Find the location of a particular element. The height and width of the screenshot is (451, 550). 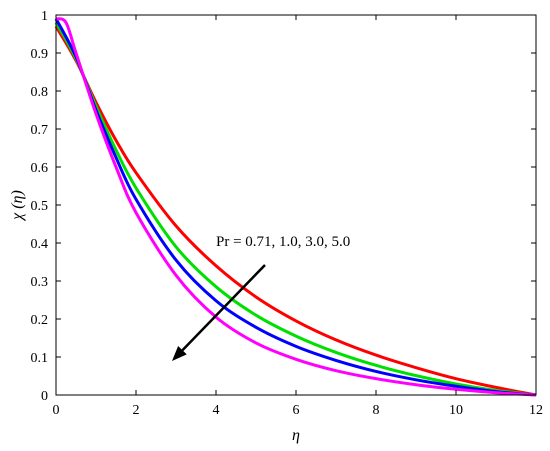

y-tick-label: 0.9 is located at coordinates (40, 54).